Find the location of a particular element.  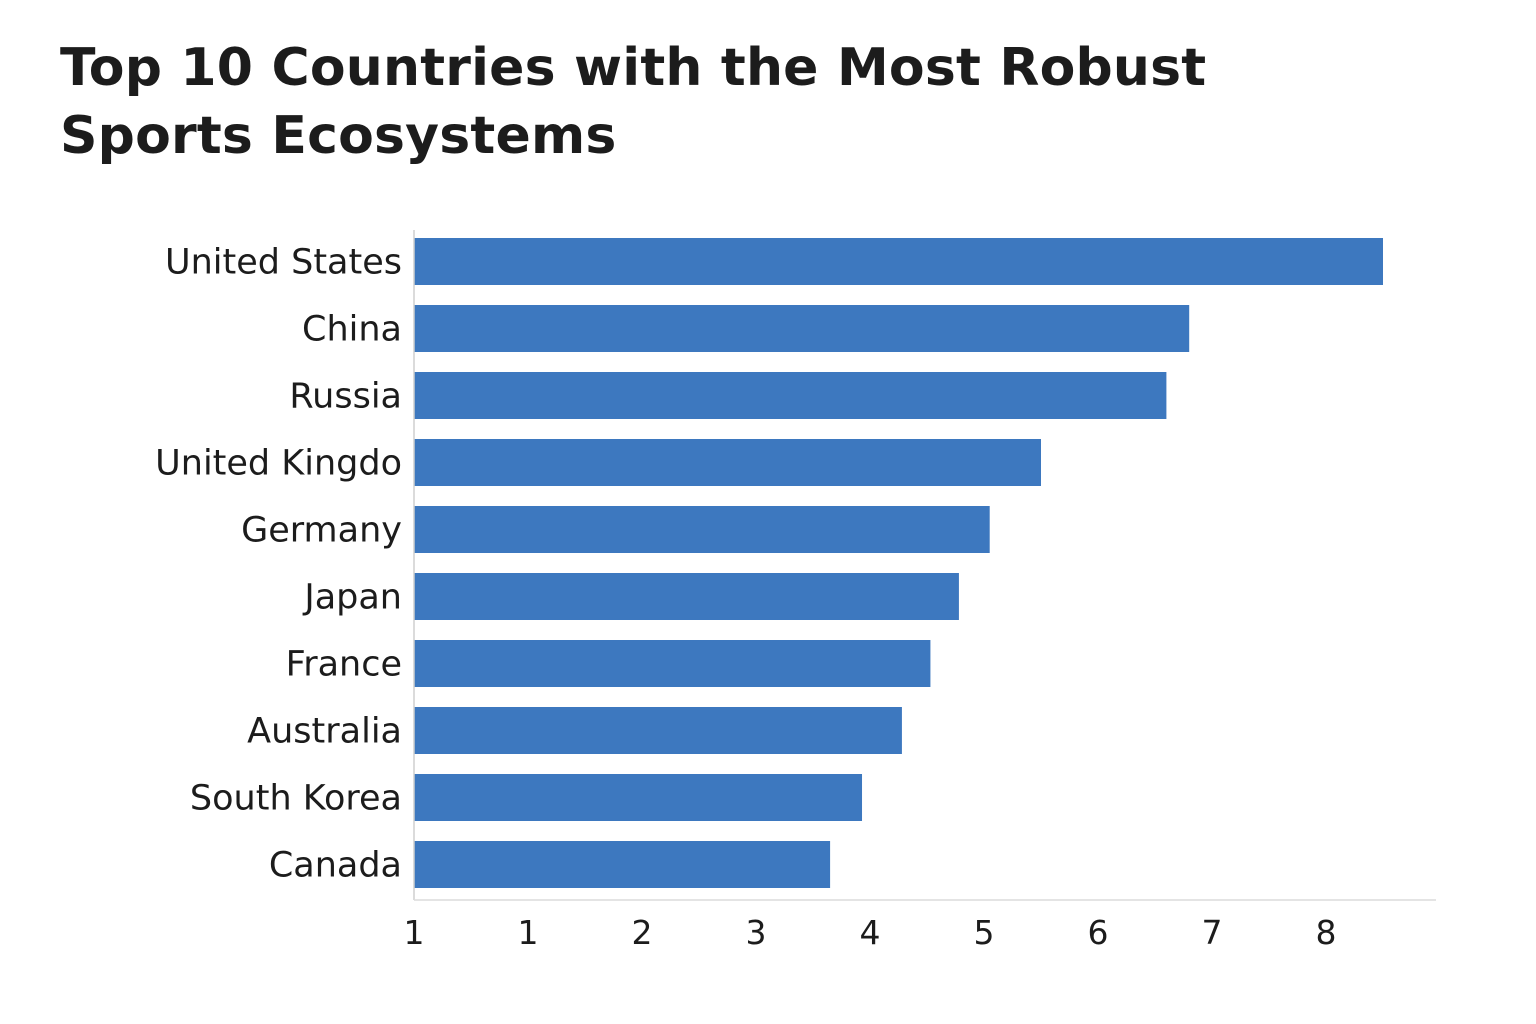

bar-japan is located at coordinates (686, 596).